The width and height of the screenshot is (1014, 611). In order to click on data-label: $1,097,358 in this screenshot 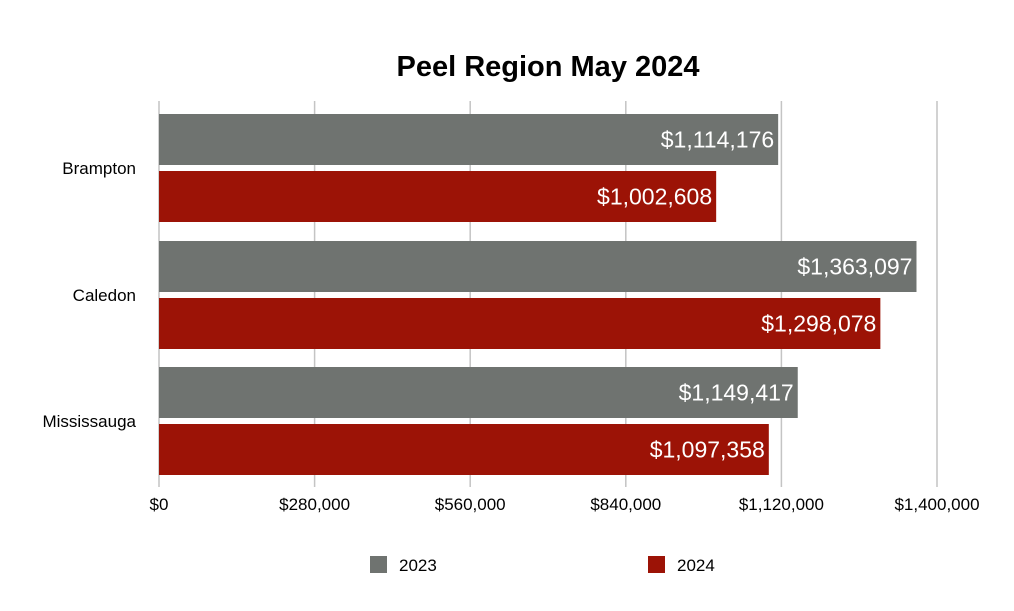, I will do `click(707, 450)`.